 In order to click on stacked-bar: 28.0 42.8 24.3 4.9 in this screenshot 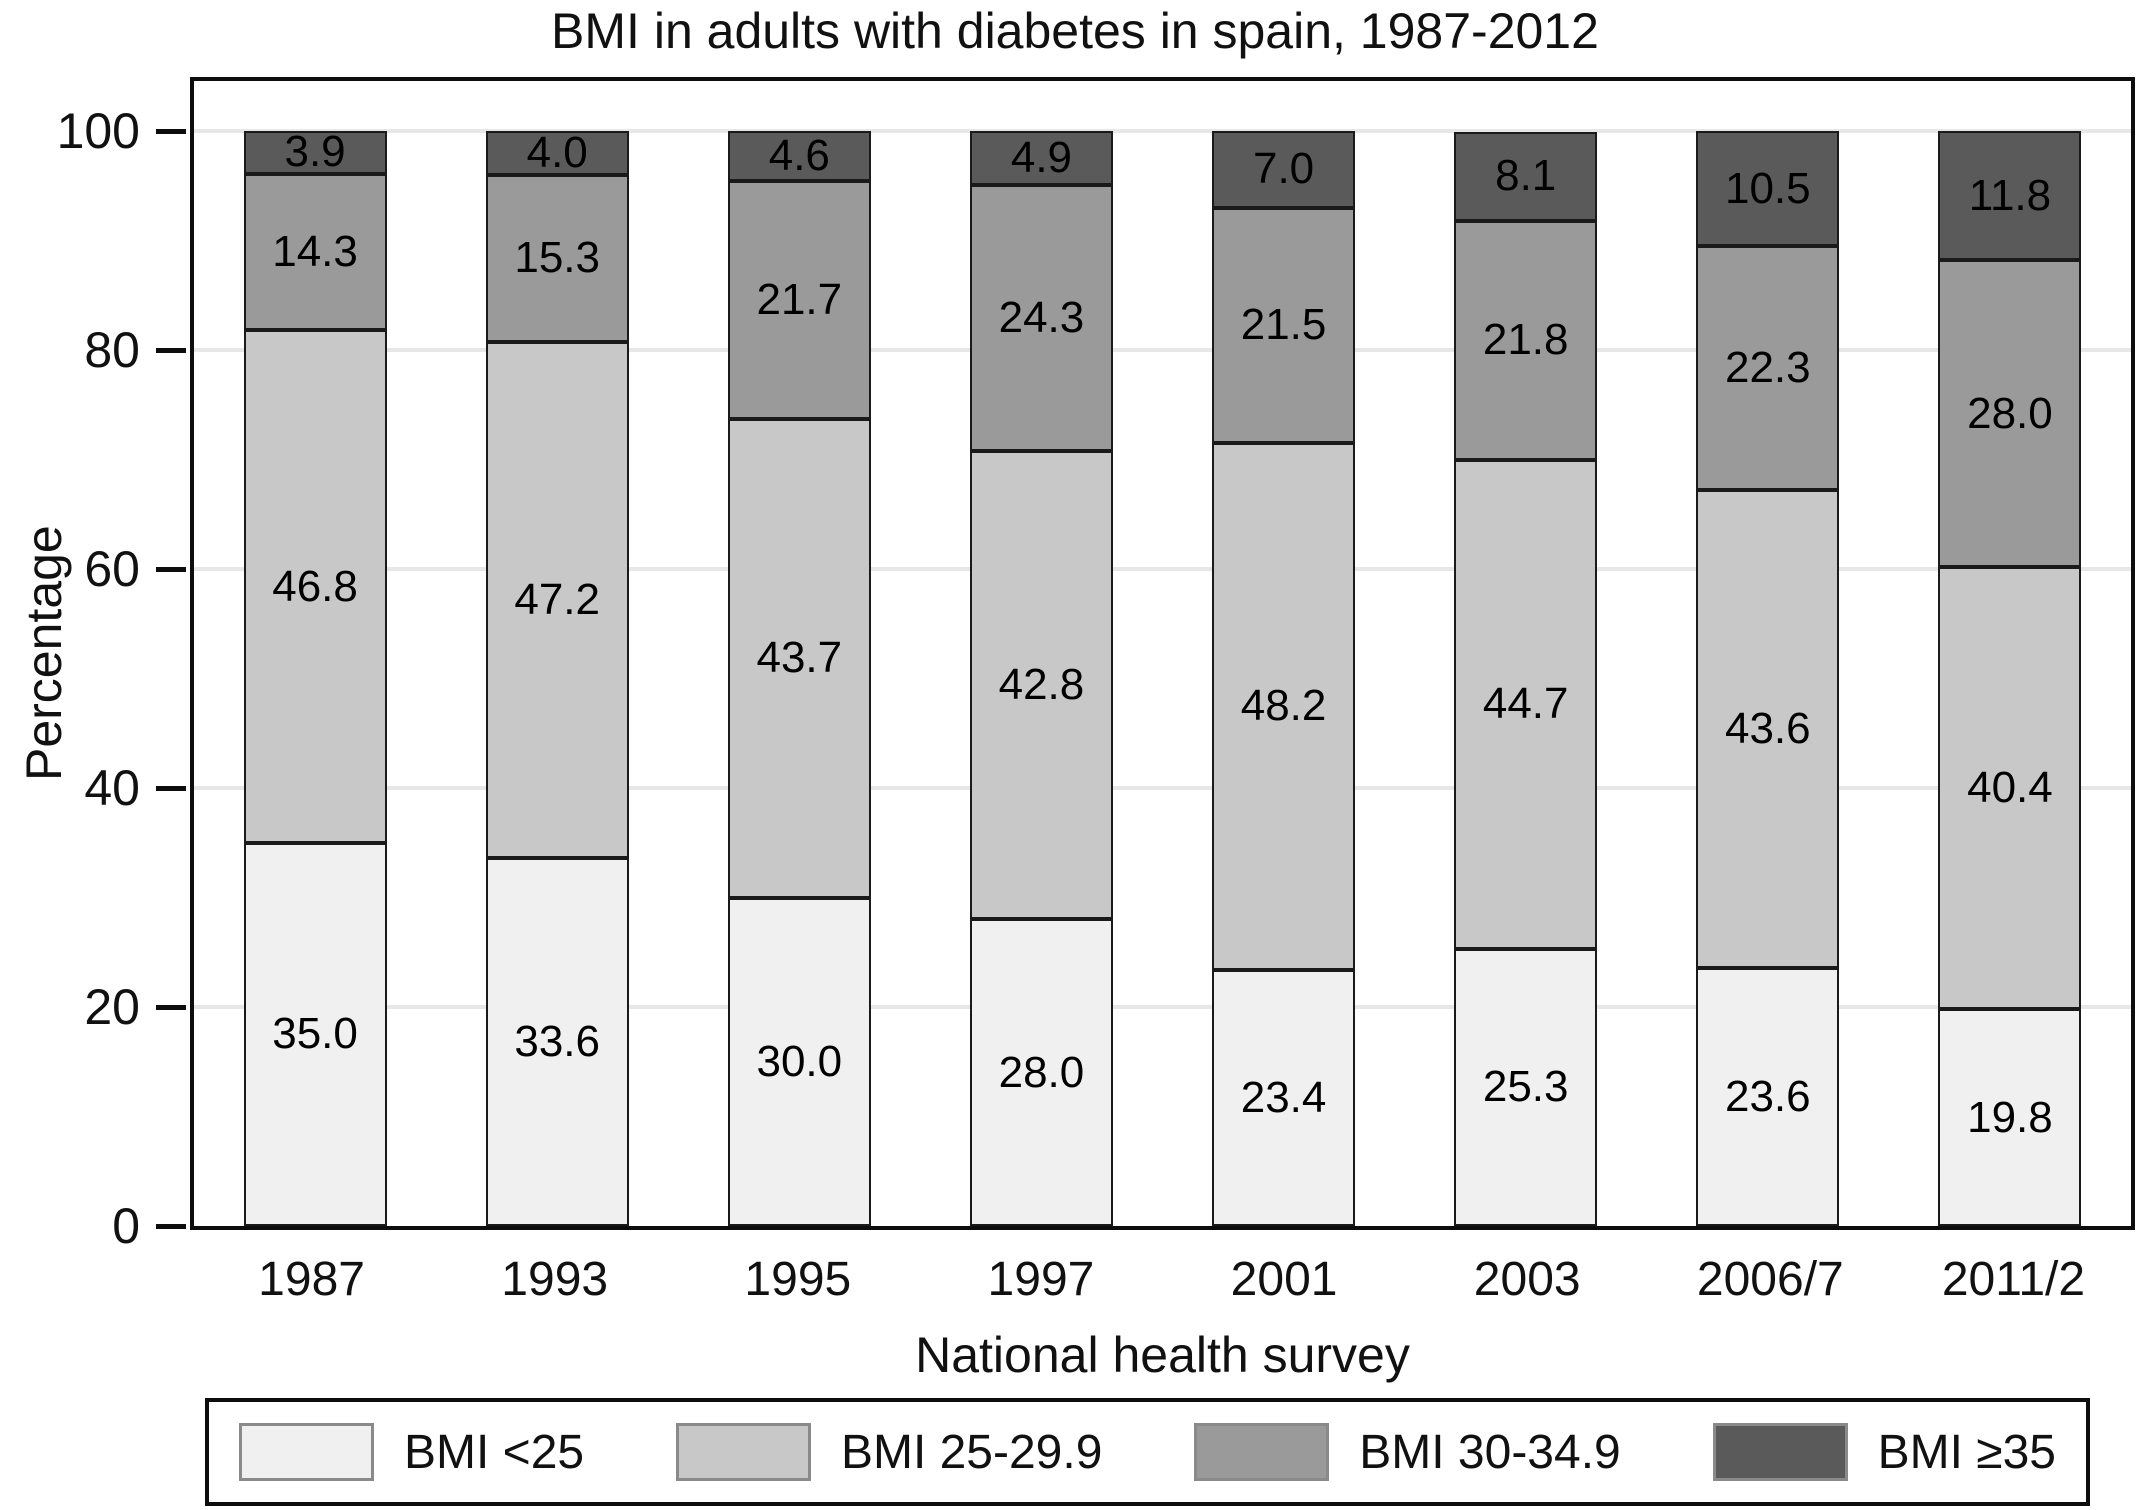, I will do `click(1041, 678)`.